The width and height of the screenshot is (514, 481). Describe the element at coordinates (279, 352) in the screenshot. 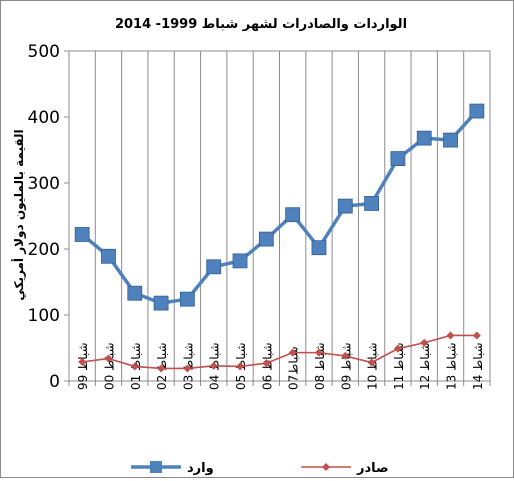

I see `series-line` at that location.